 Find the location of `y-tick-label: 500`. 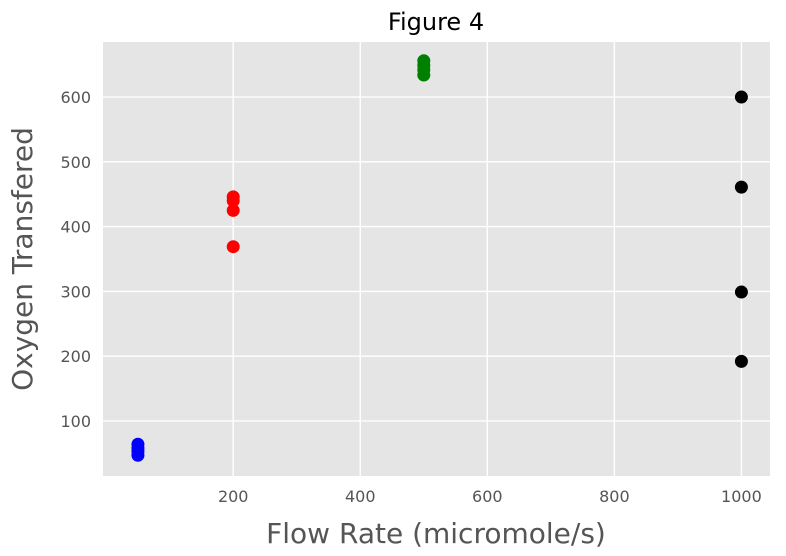

y-tick-label: 500 is located at coordinates (75, 162).